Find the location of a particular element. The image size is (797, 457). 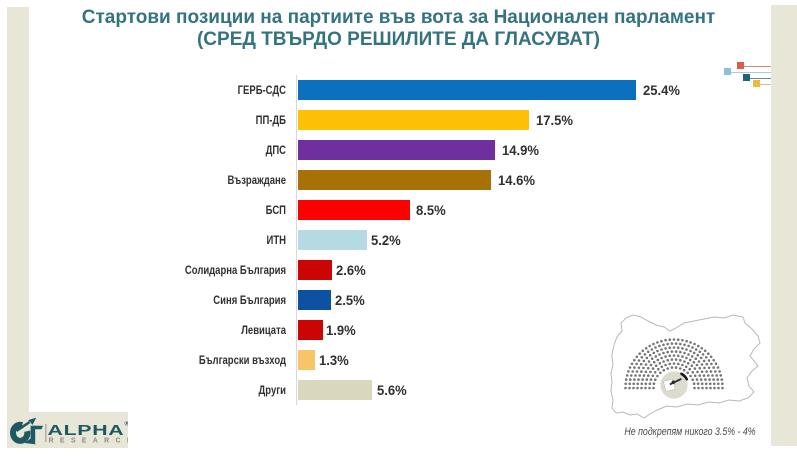

svg-text: RESEARCH is located at coordinates (89, 441).